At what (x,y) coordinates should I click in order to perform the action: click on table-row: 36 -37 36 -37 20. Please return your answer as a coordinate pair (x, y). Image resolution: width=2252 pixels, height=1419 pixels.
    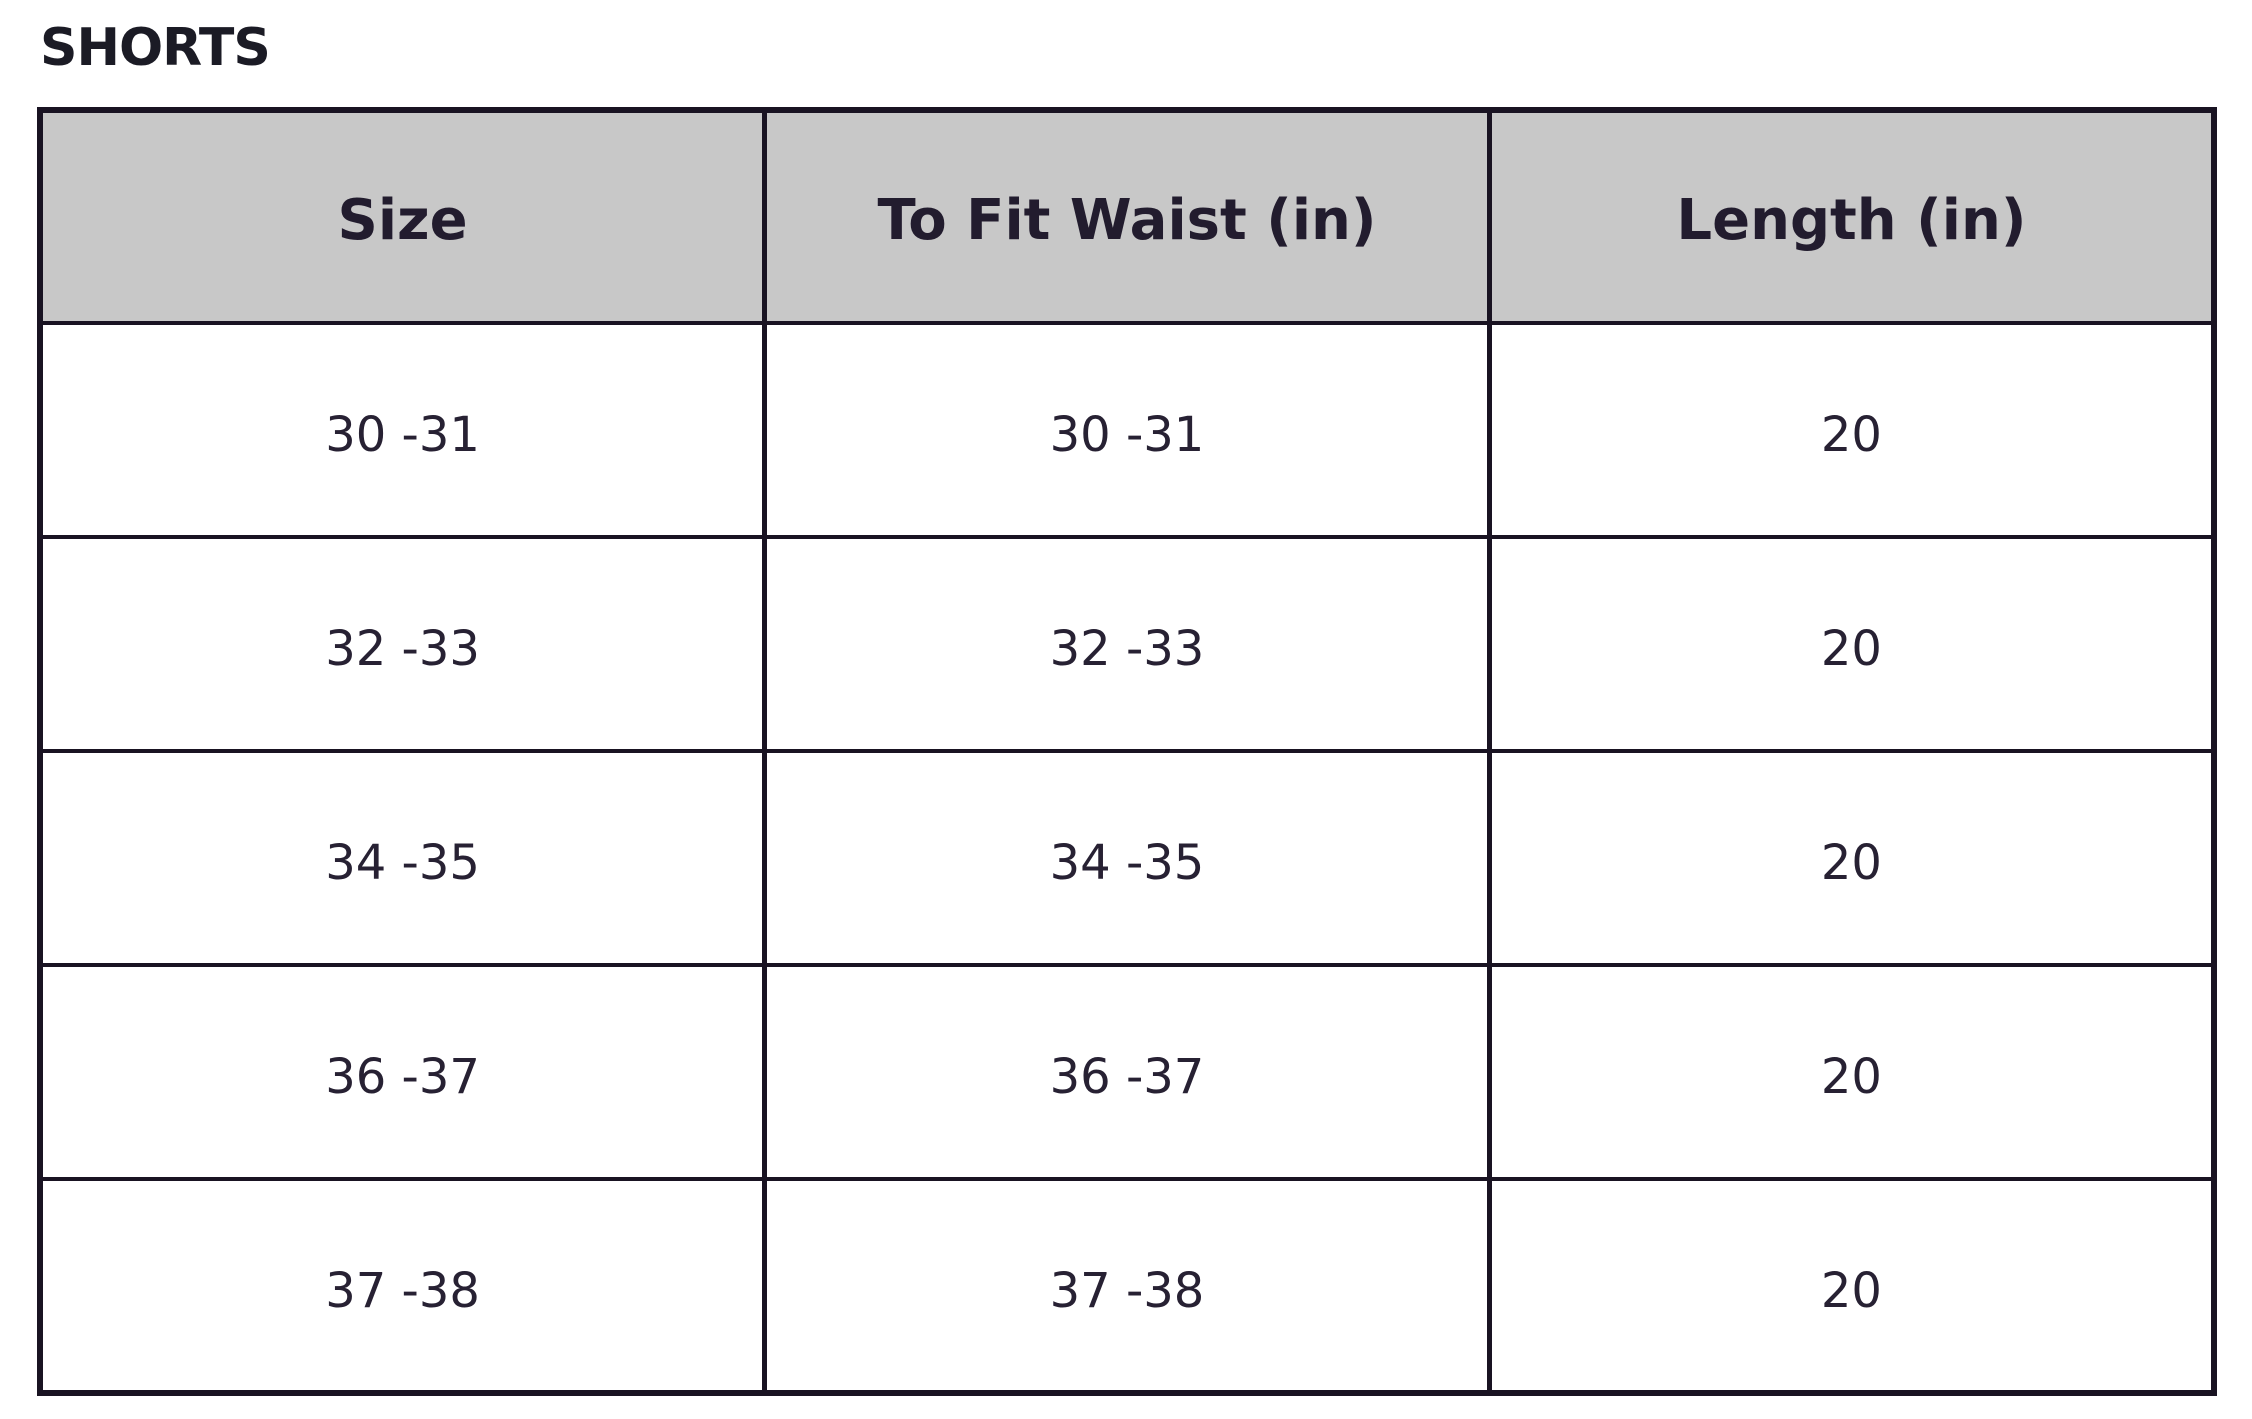
    Looking at the image, I should click on (1127, 1072).